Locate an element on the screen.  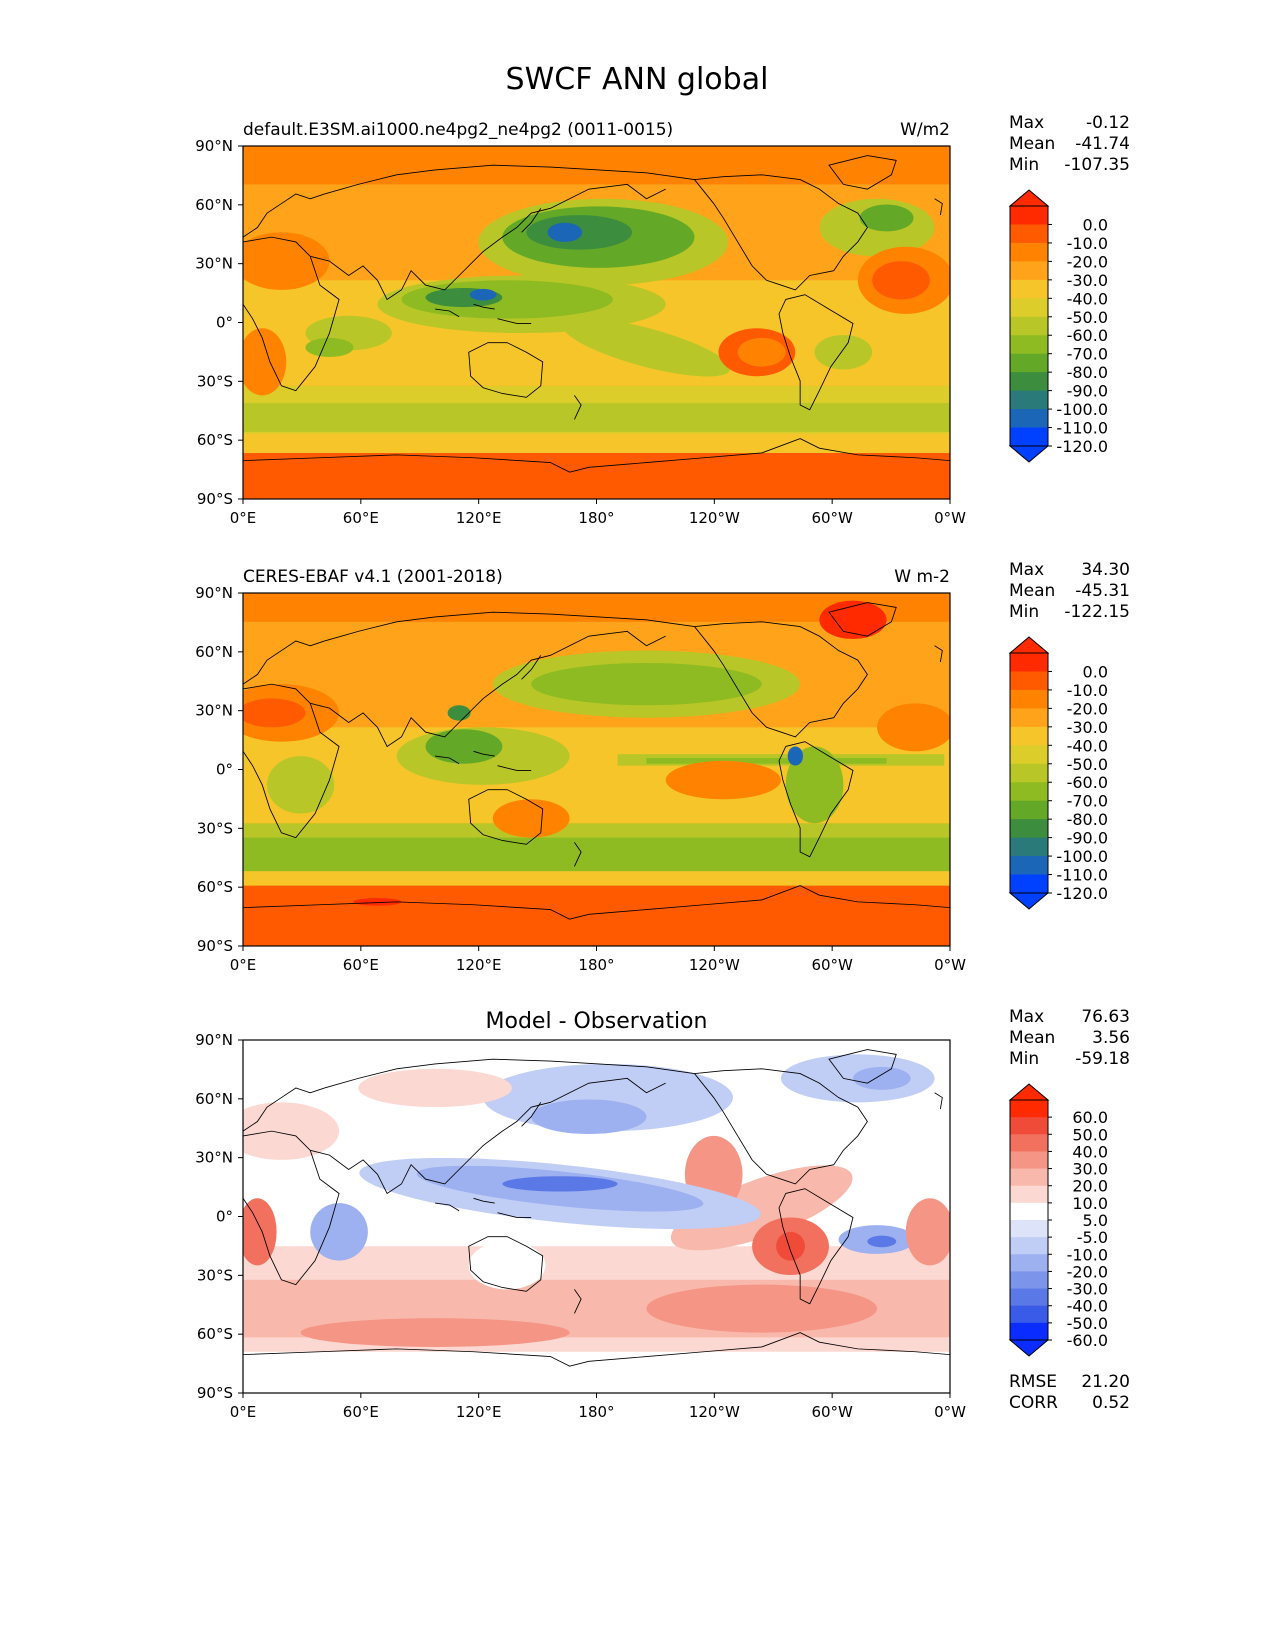
stat-value: -122.15 is located at coordinates (1097, 612).